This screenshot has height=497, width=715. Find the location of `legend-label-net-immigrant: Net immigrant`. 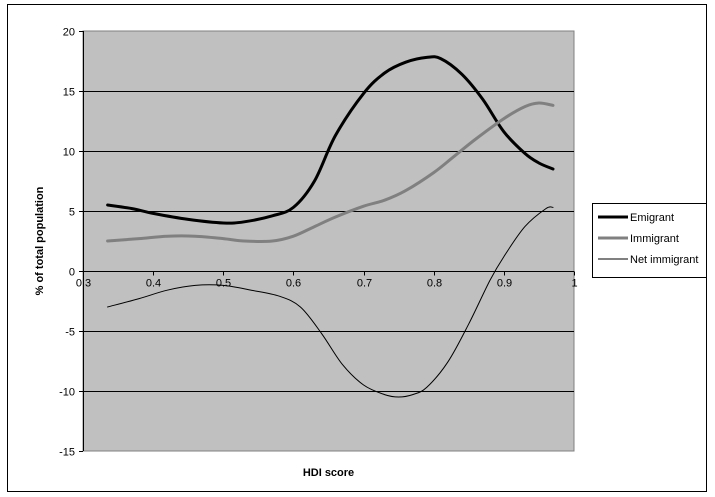

legend-label-net-immigrant: Net immigrant is located at coordinates (664, 260).